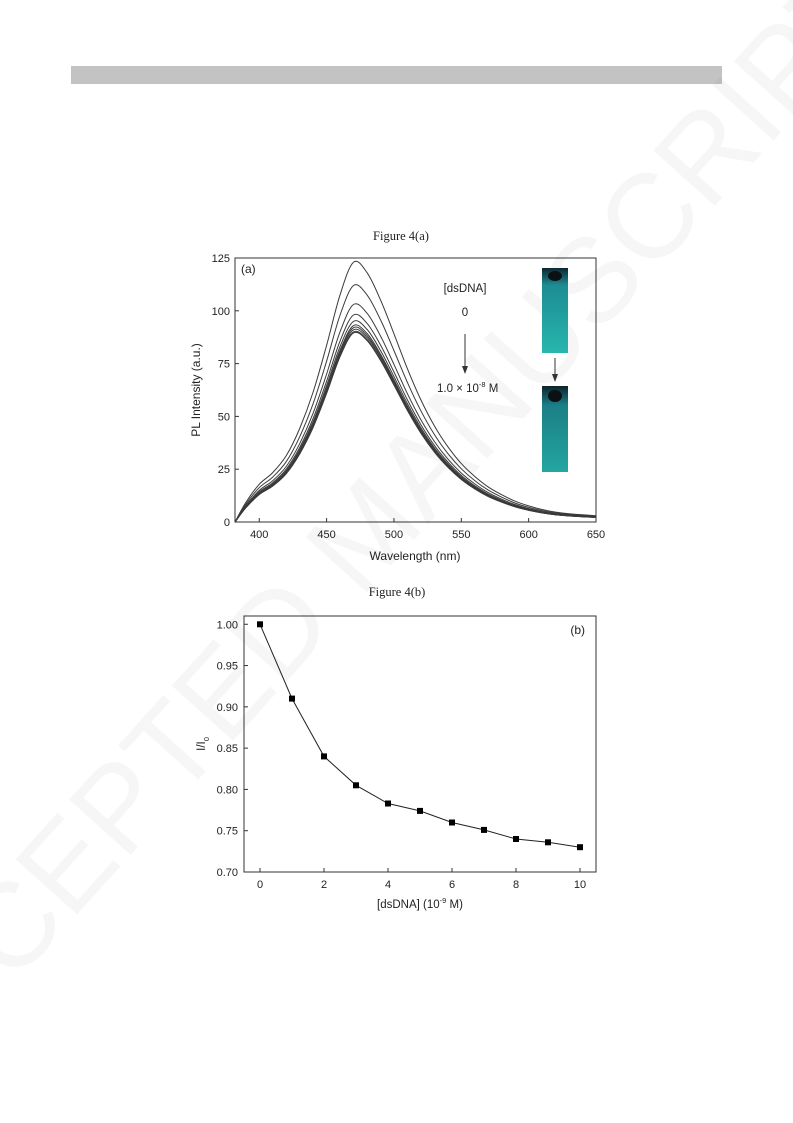 Image resolution: width=793 pixels, height=1123 pixels. What do you see at coordinates (324, 885) in the screenshot?
I see `chart-b-x-tick-label: 2` at bounding box center [324, 885].